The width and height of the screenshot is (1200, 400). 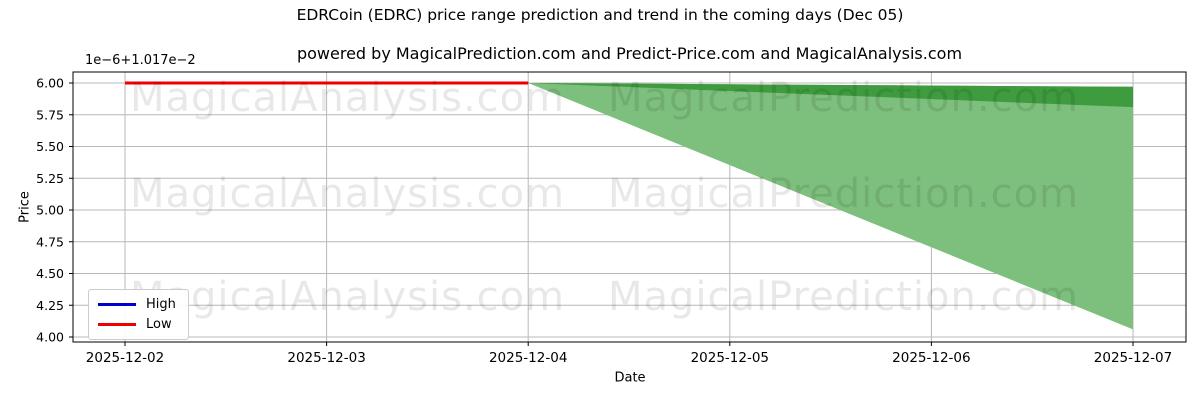 What do you see at coordinates (50, 273) in the screenshot?
I see `y-tick-label: 4.50` at bounding box center [50, 273].